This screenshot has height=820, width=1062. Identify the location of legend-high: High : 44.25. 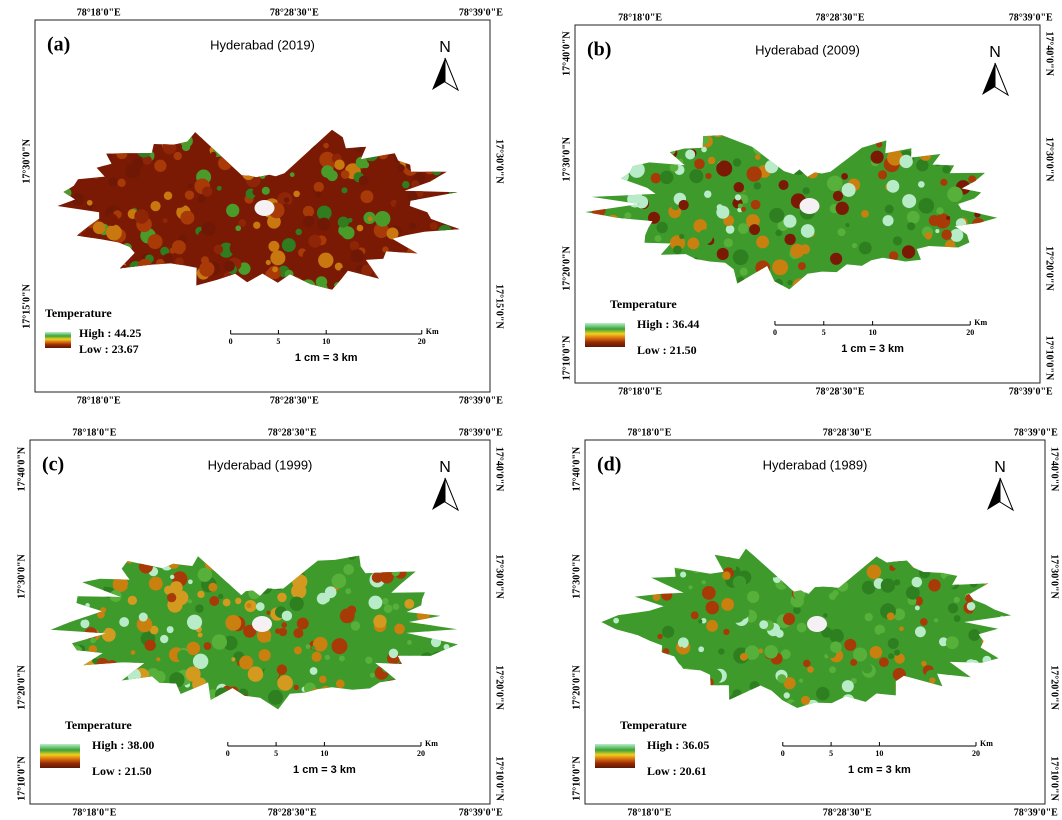
(110, 333).